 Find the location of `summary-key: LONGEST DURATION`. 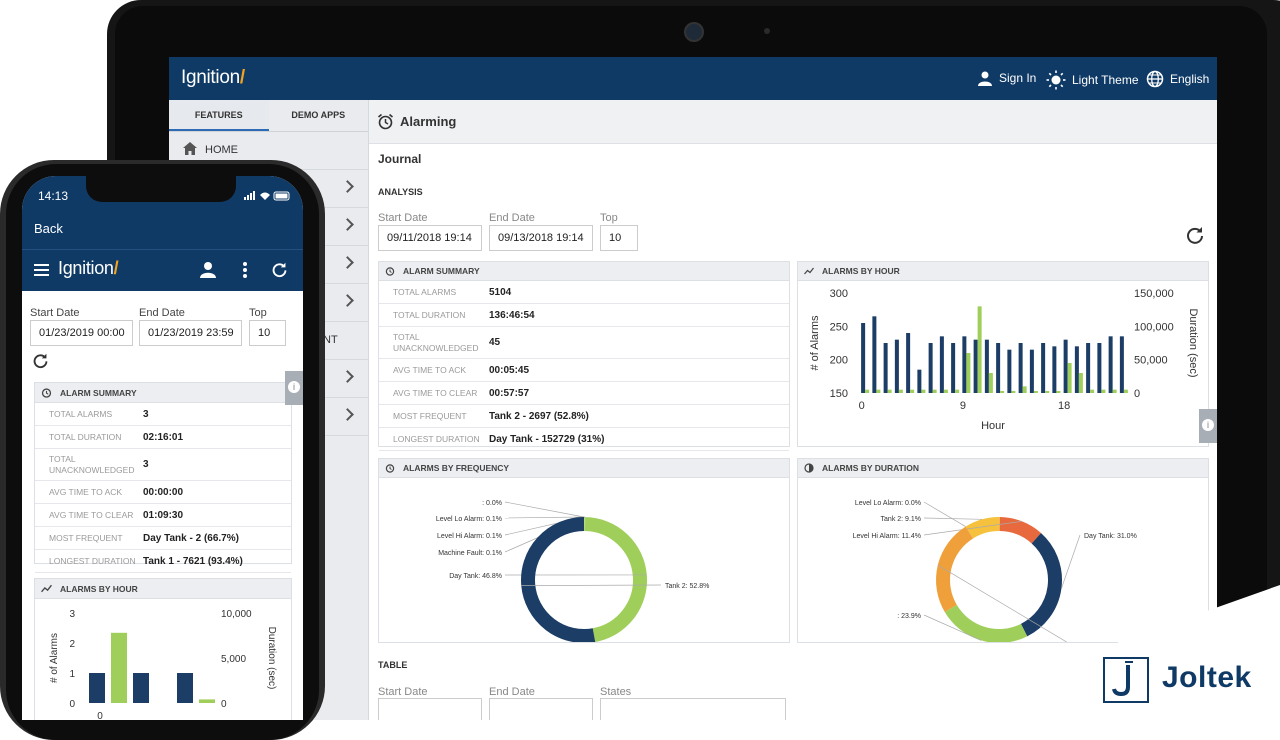

summary-key: LONGEST DURATION is located at coordinates (434, 439).